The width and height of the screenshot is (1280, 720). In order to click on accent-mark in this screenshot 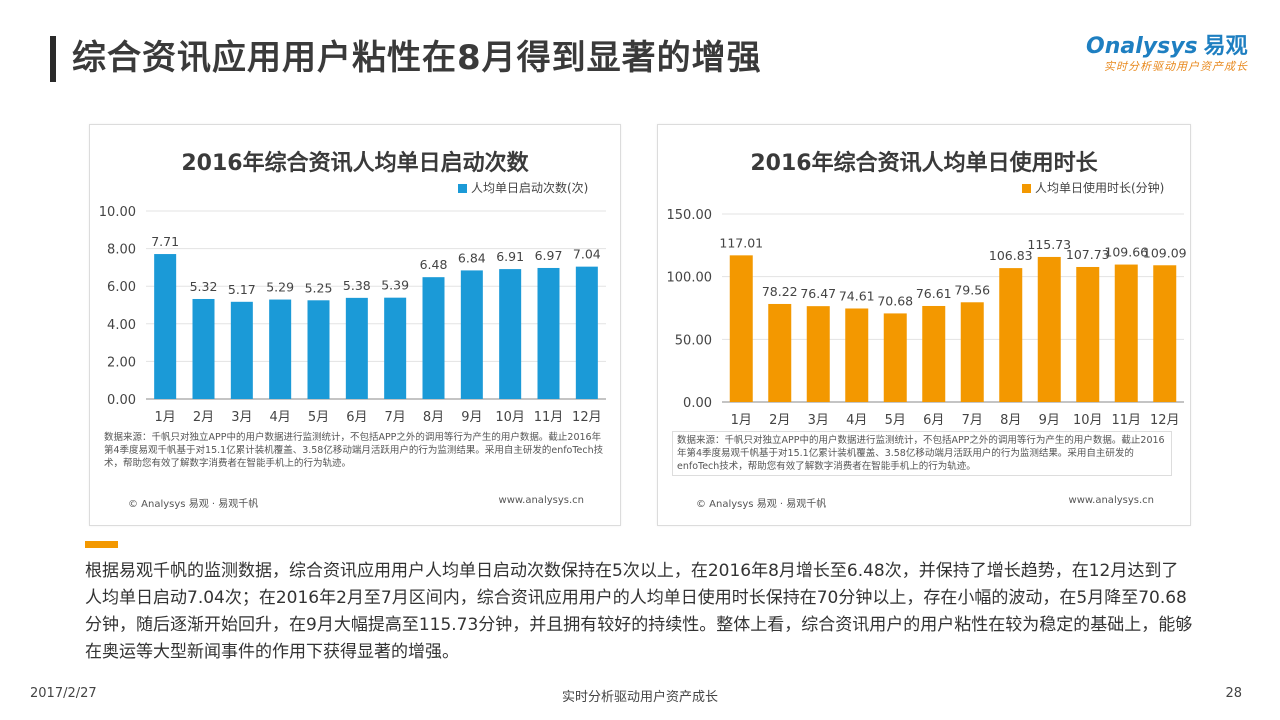, I will do `click(101, 544)`.